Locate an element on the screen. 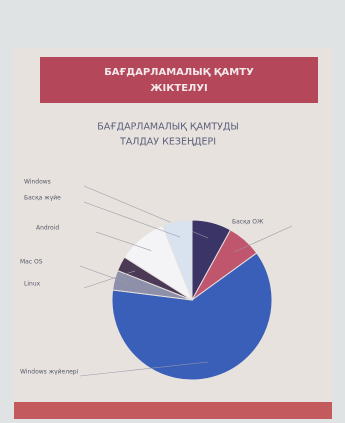  chart-title: БАҒДАРЛАМАЛЫҚ ҚАМТУДЫ is located at coordinates (168, 127).